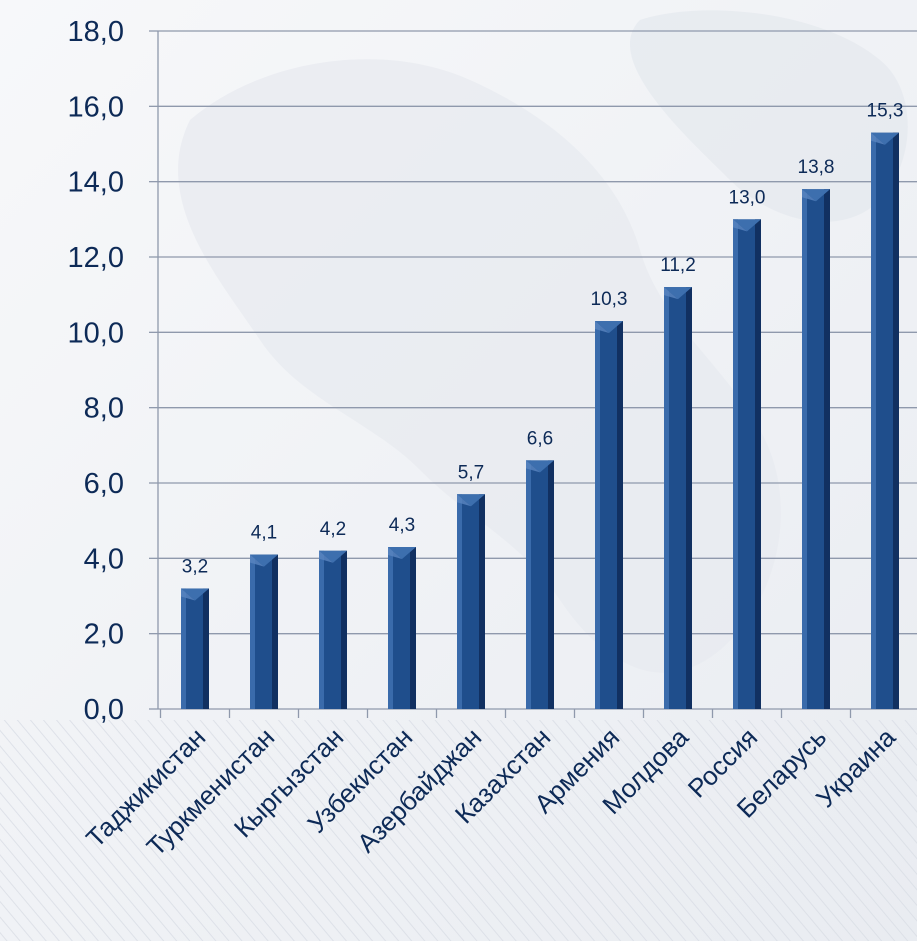  Describe the element at coordinates (96, 107) in the screenshot. I see `y-tick-label: 16,0` at that location.